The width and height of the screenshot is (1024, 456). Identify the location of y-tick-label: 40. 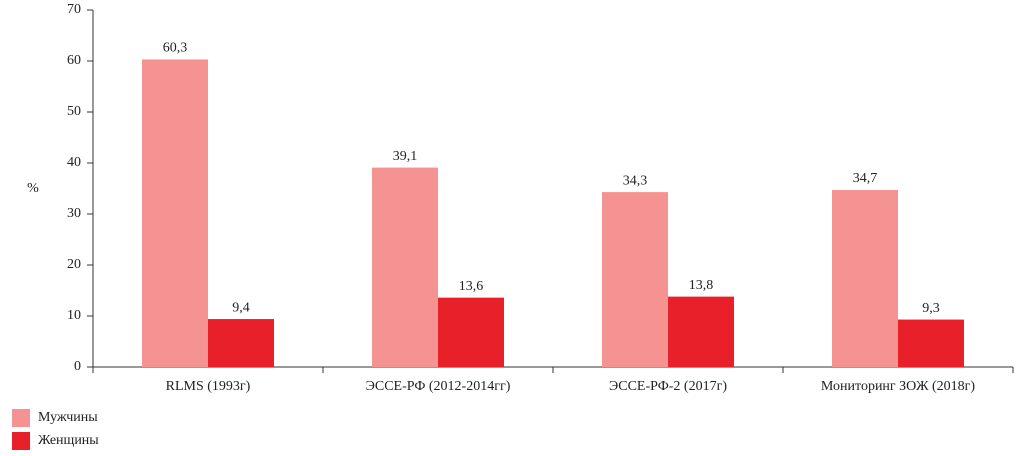
(74, 162).